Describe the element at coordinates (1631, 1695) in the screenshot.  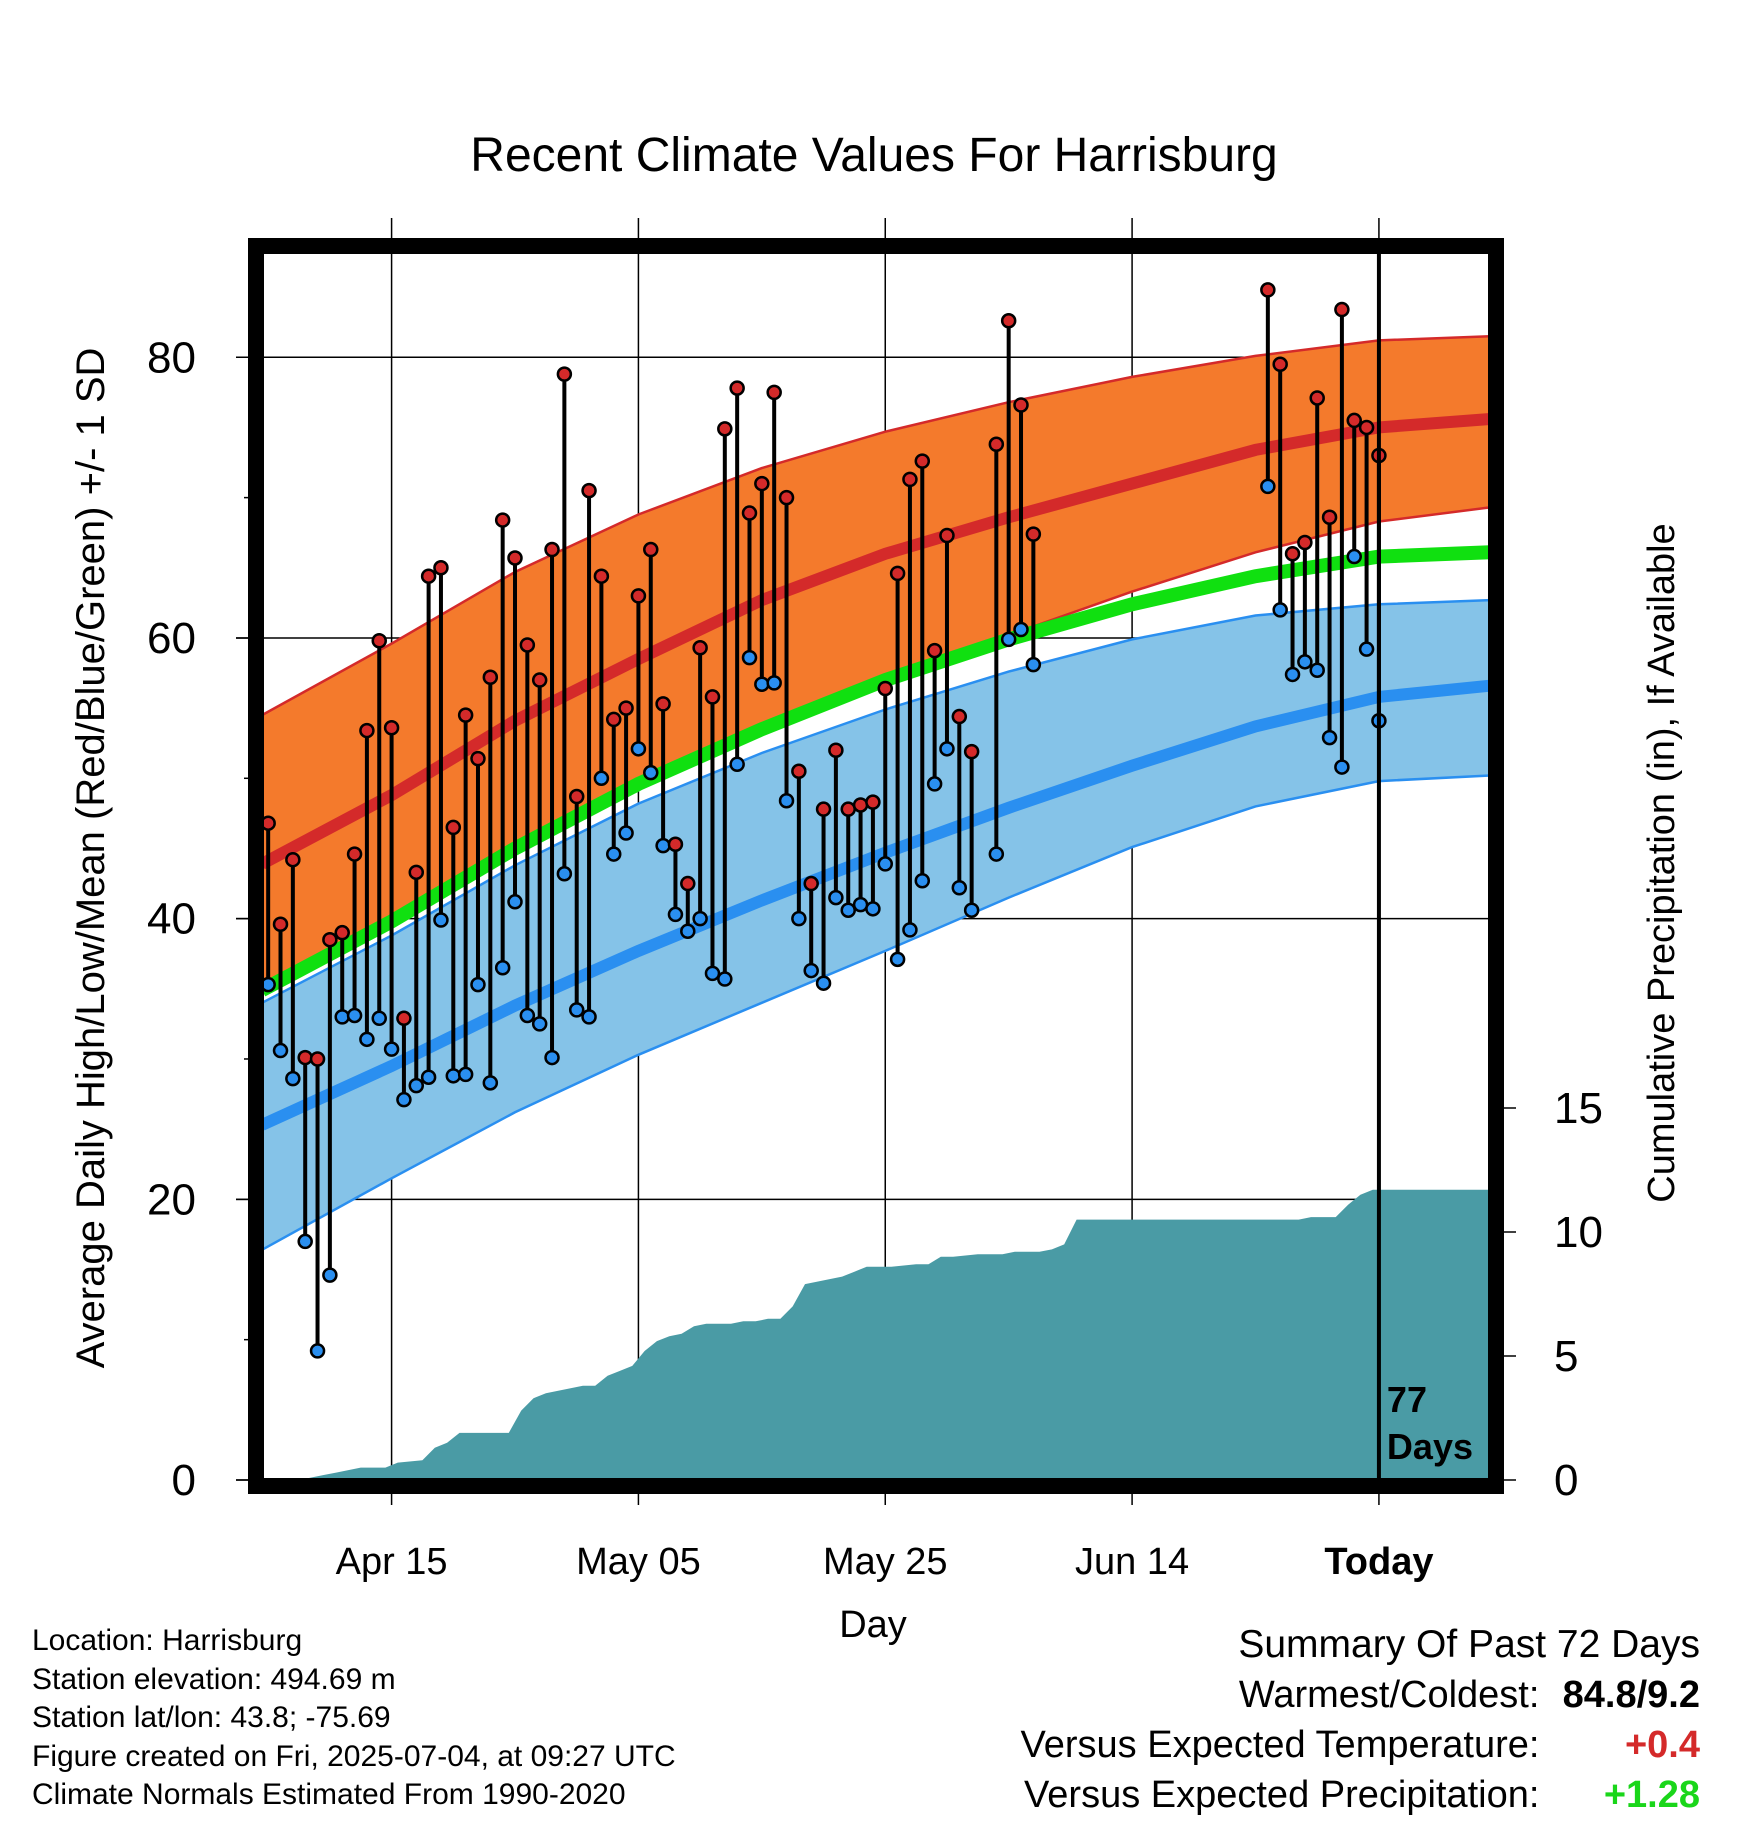
I see `warmest-value: 84.8/9.2` at that location.